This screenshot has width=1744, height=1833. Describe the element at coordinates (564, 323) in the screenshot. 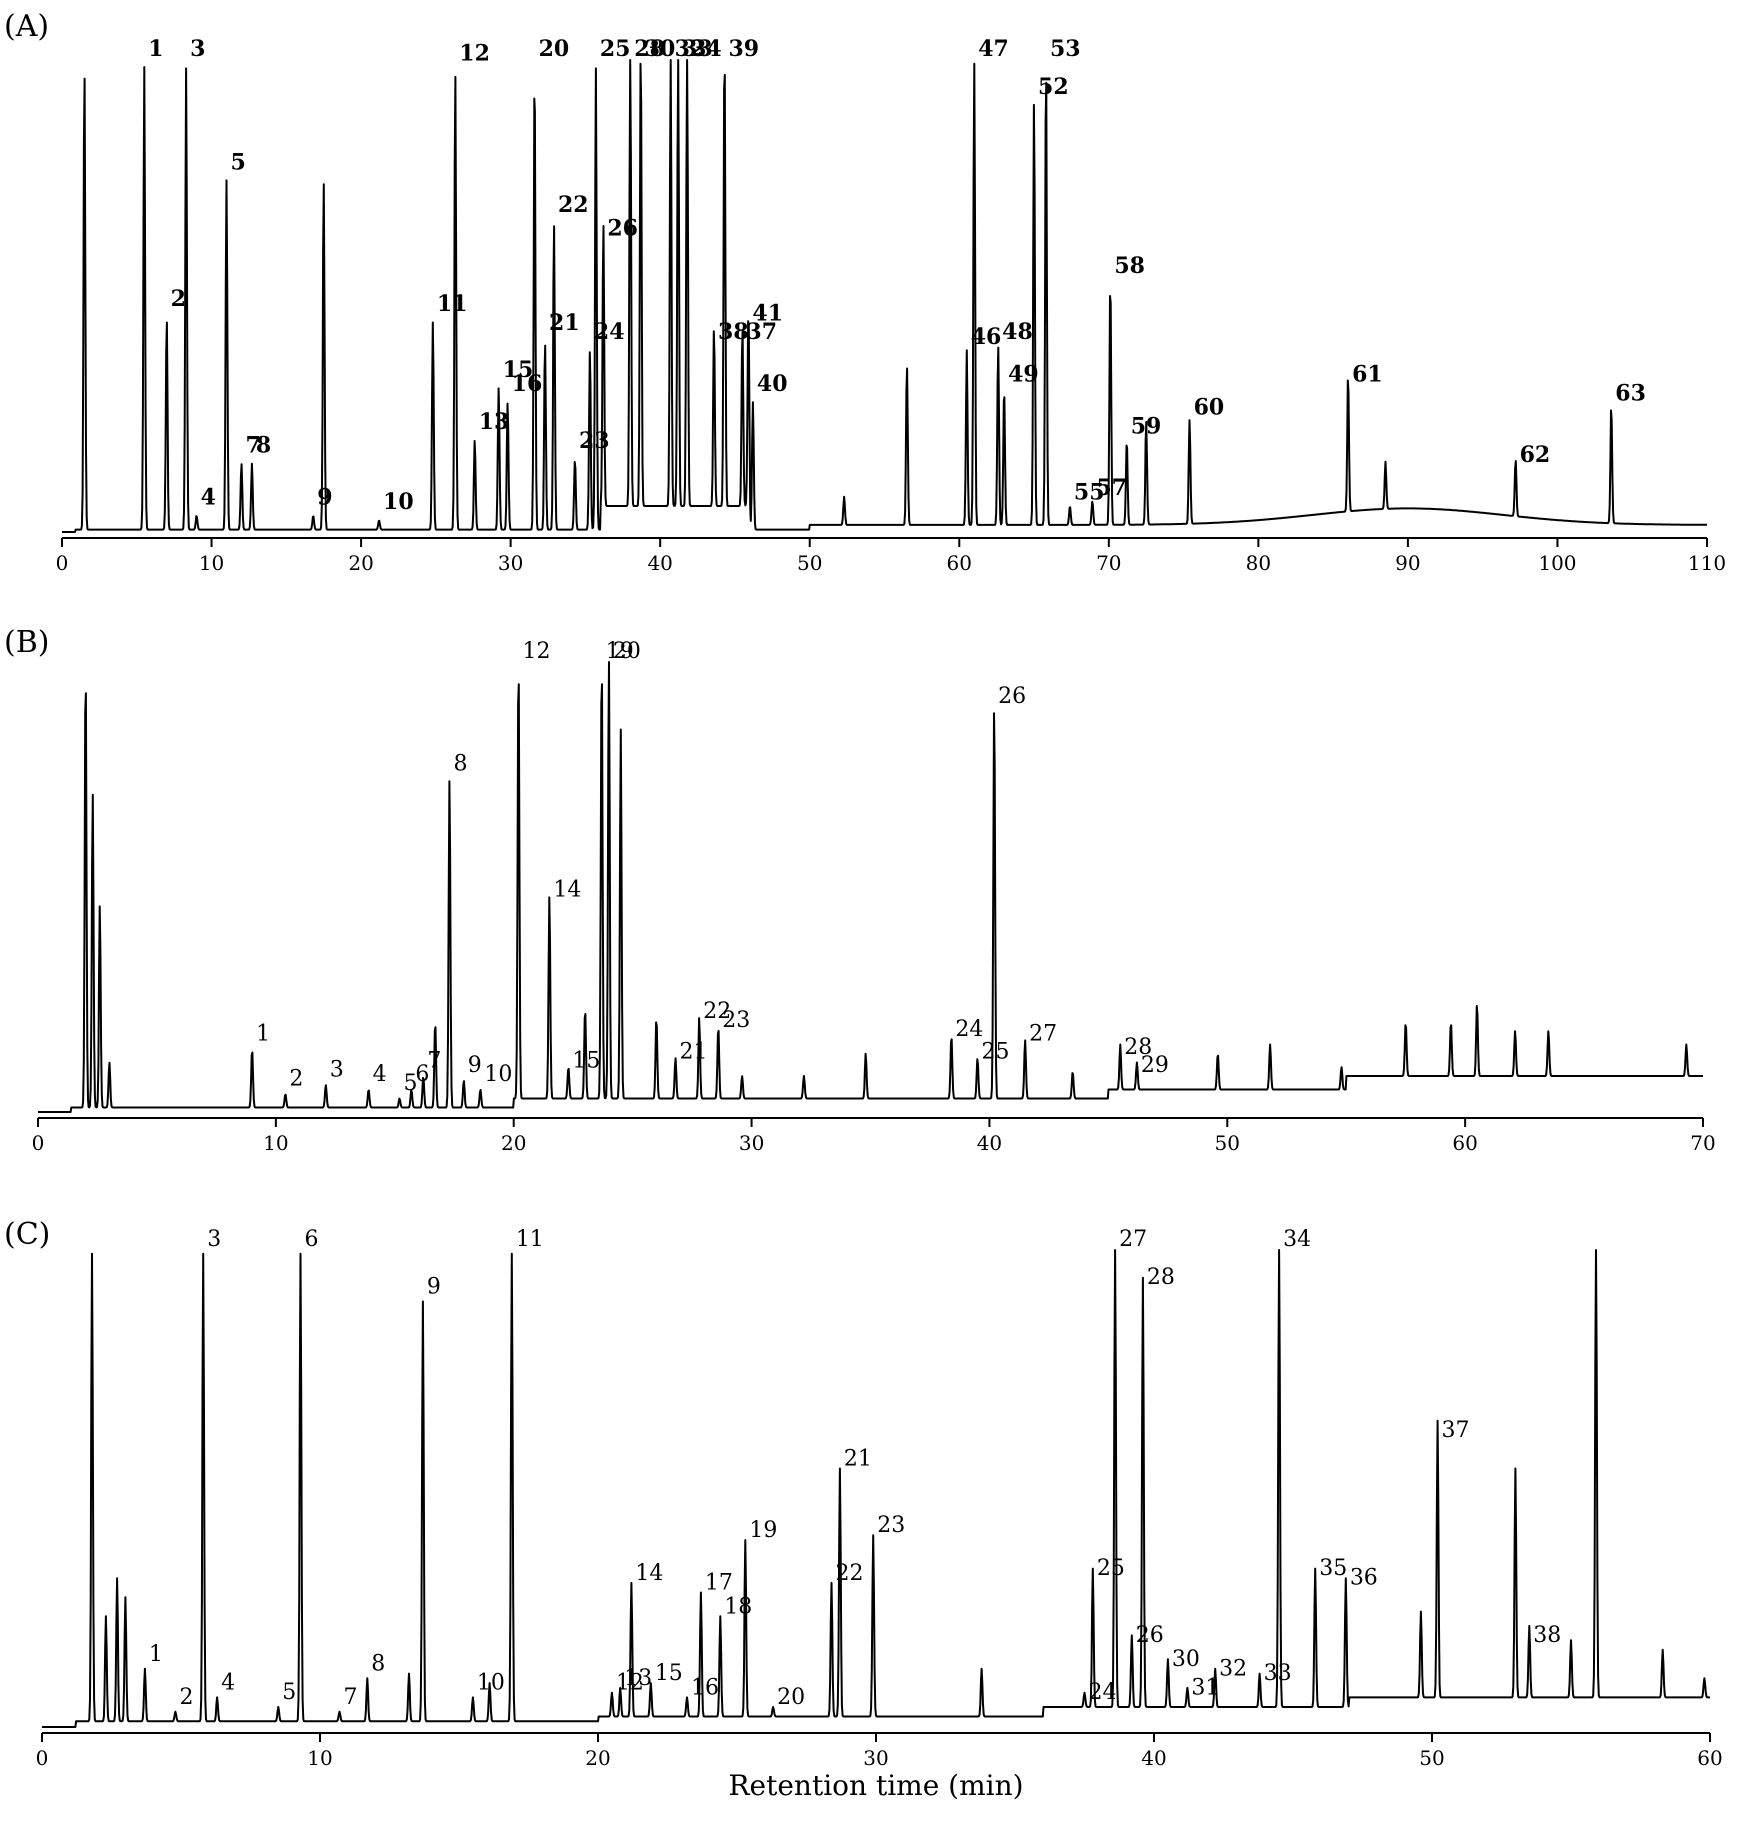

I see `peak-label: 21` at that location.